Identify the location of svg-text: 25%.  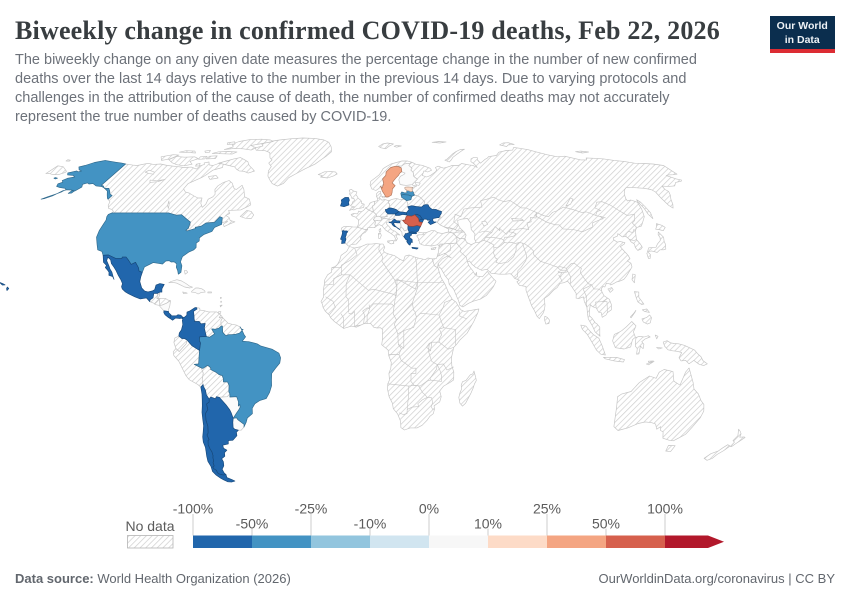
(547, 509).